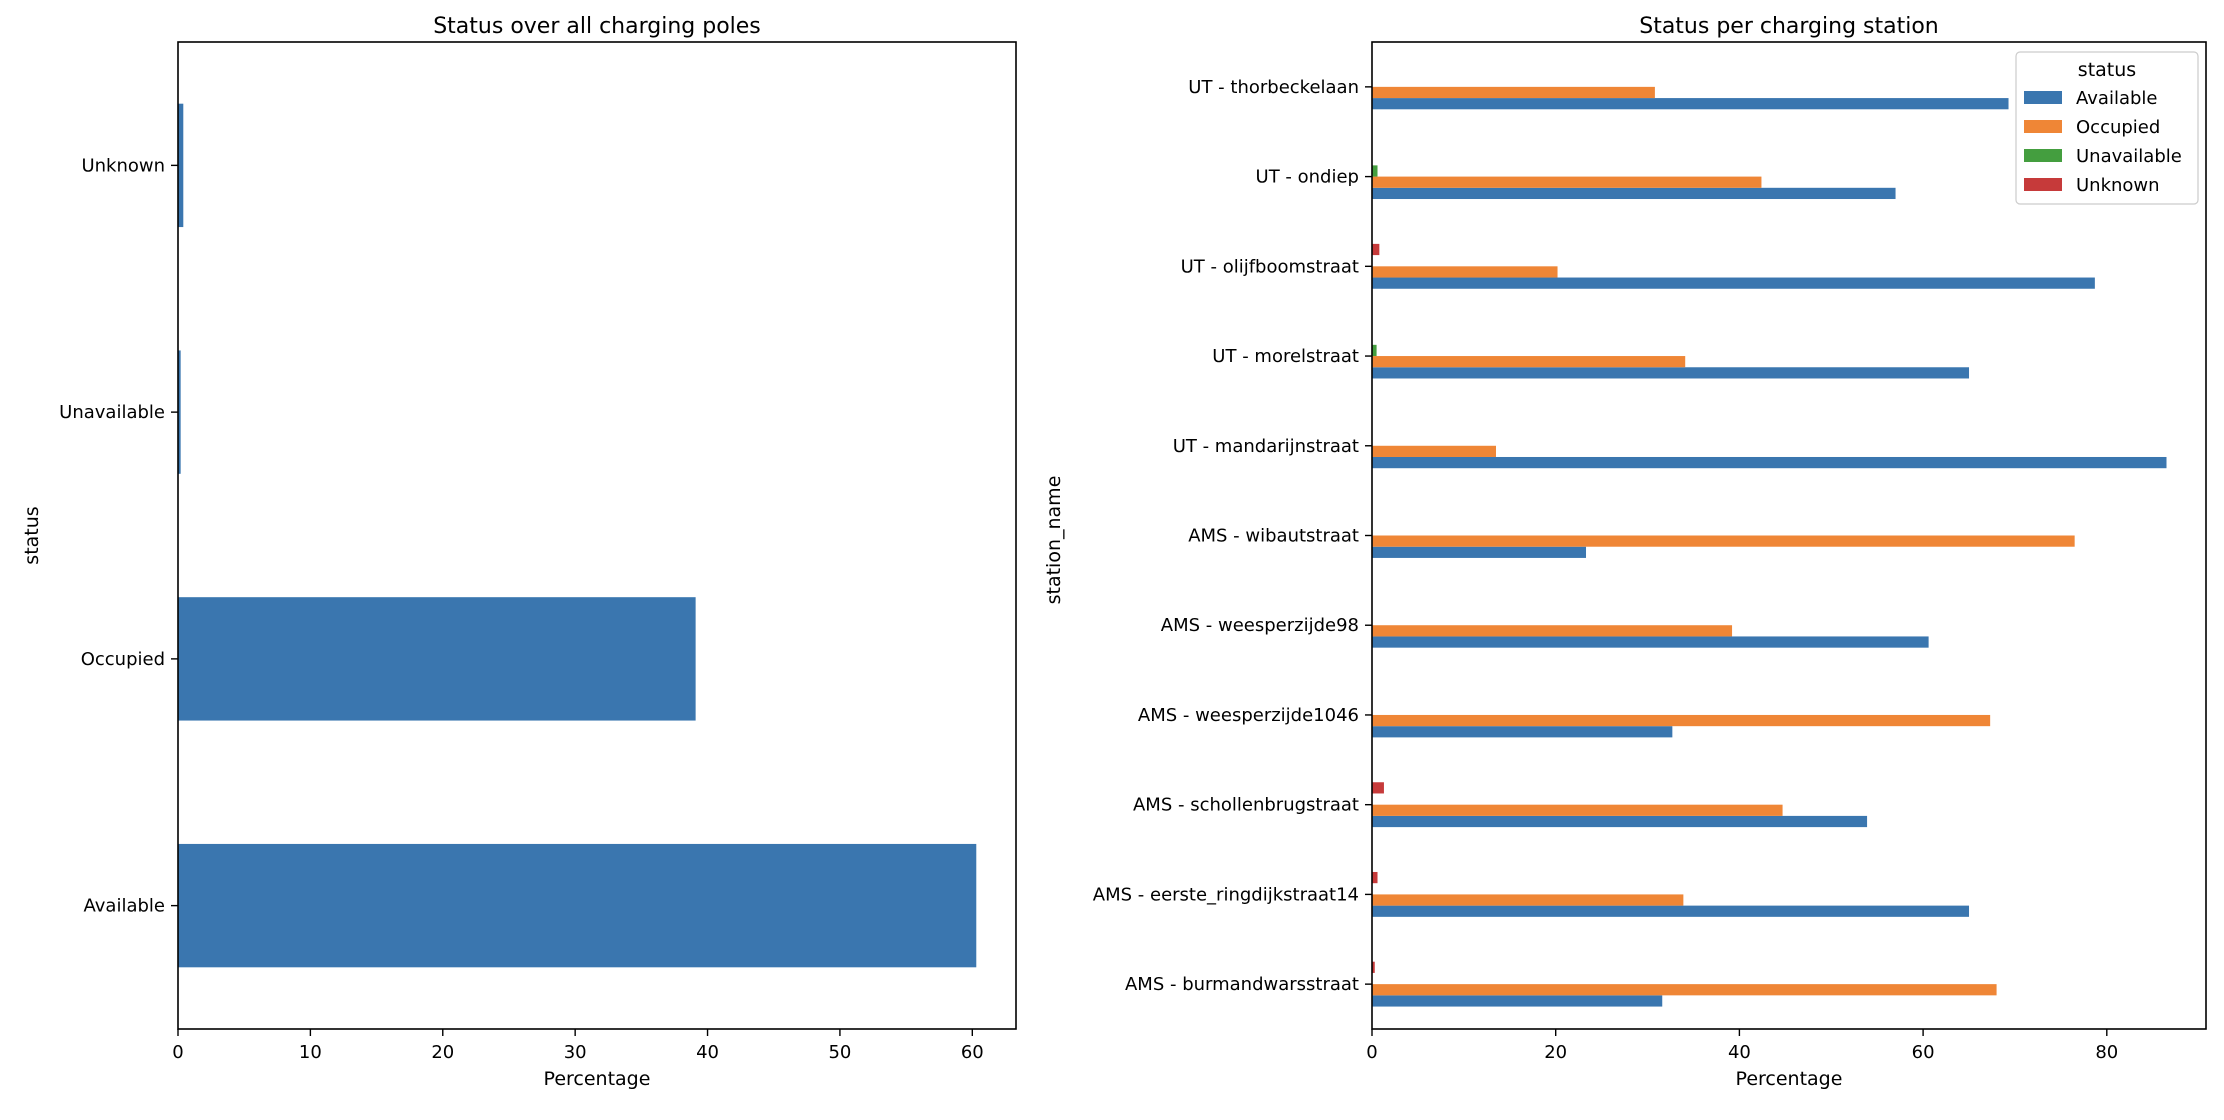 The image size is (2224, 1120). Describe the element at coordinates (2116, 98) in the screenshot. I see `legend-label: Available` at that location.